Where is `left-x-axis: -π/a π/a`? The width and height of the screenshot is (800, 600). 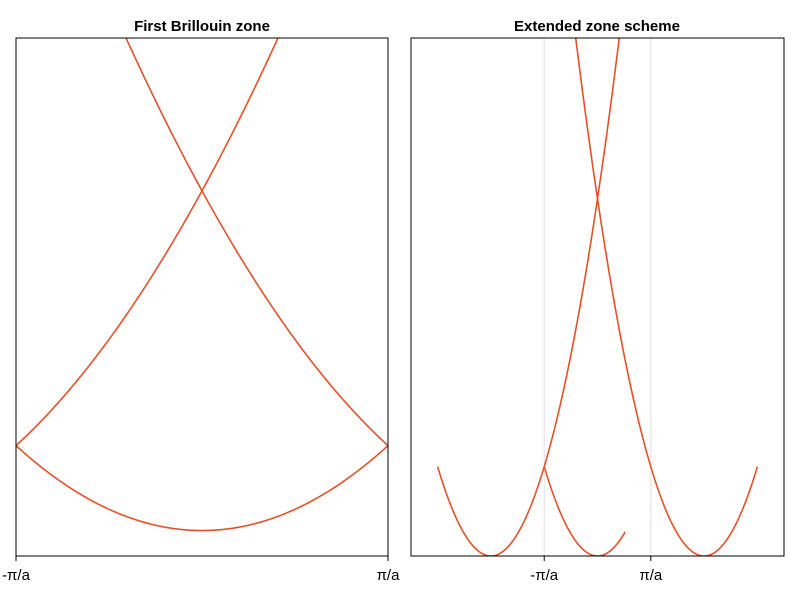 left-x-axis: -π/a π/a is located at coordinates (201, 570).